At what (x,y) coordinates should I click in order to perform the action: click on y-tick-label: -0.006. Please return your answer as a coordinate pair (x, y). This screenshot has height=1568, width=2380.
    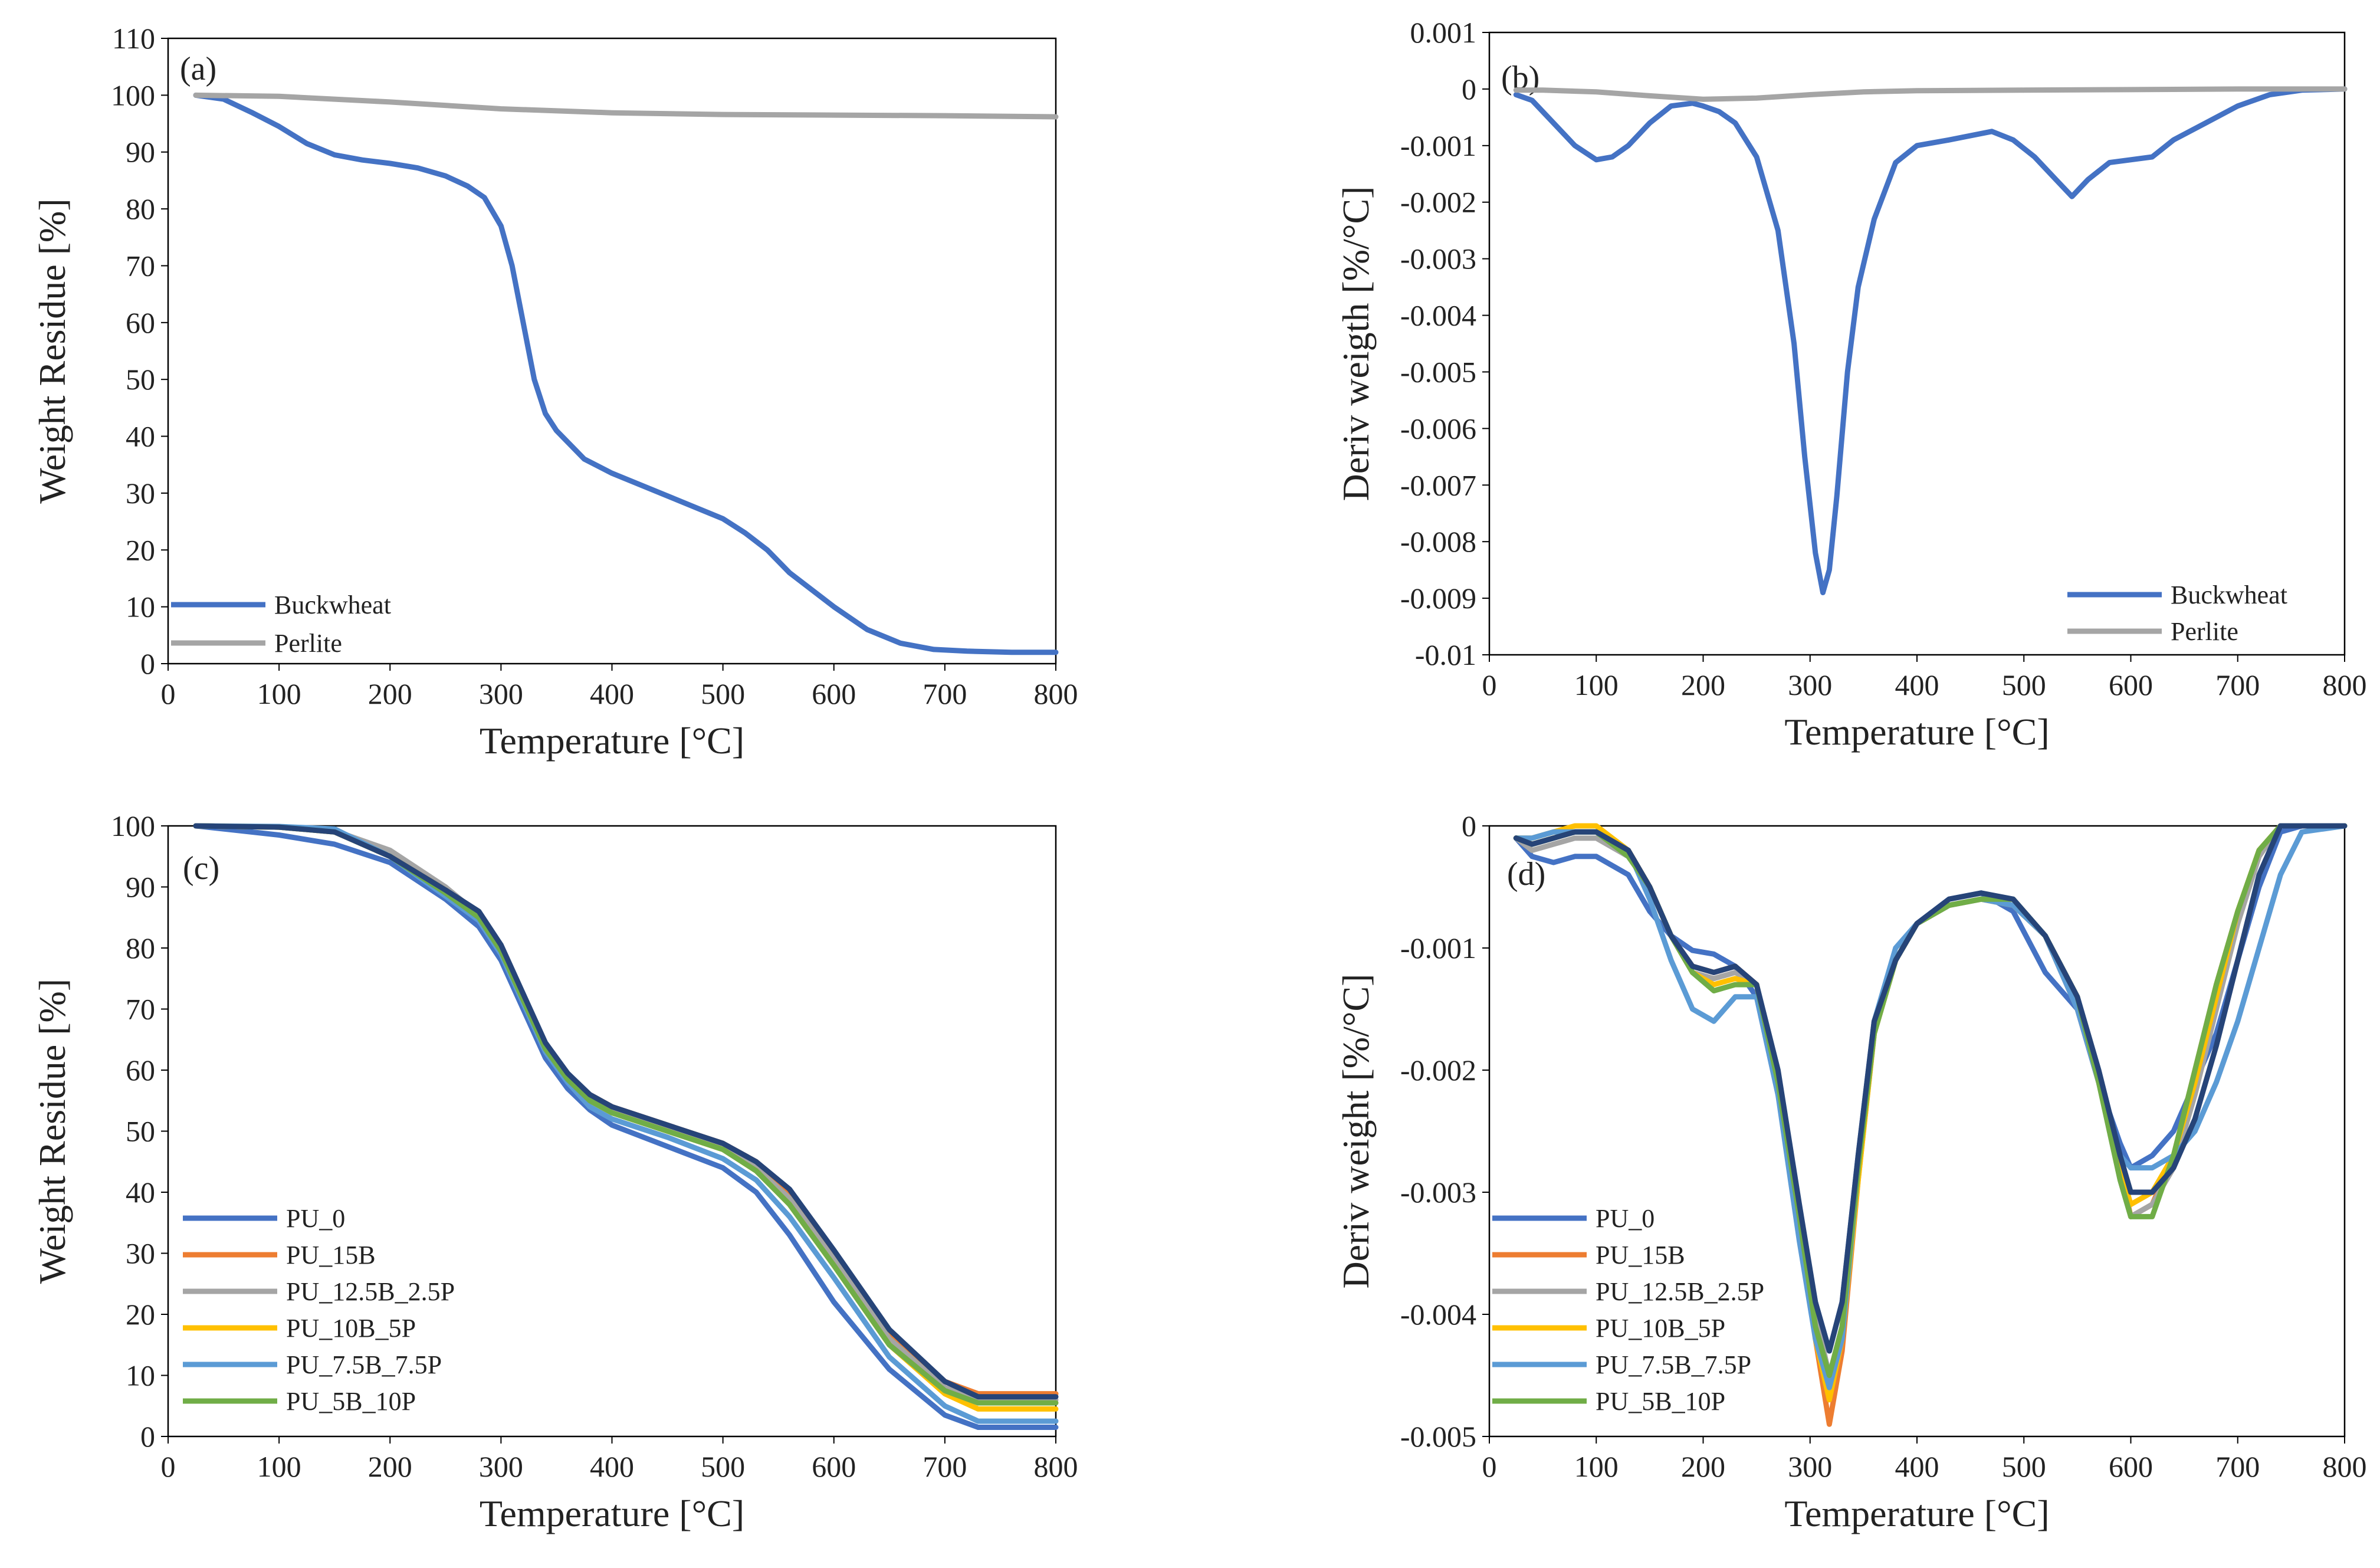
    Looking at the image, I should click on (1438, 428).